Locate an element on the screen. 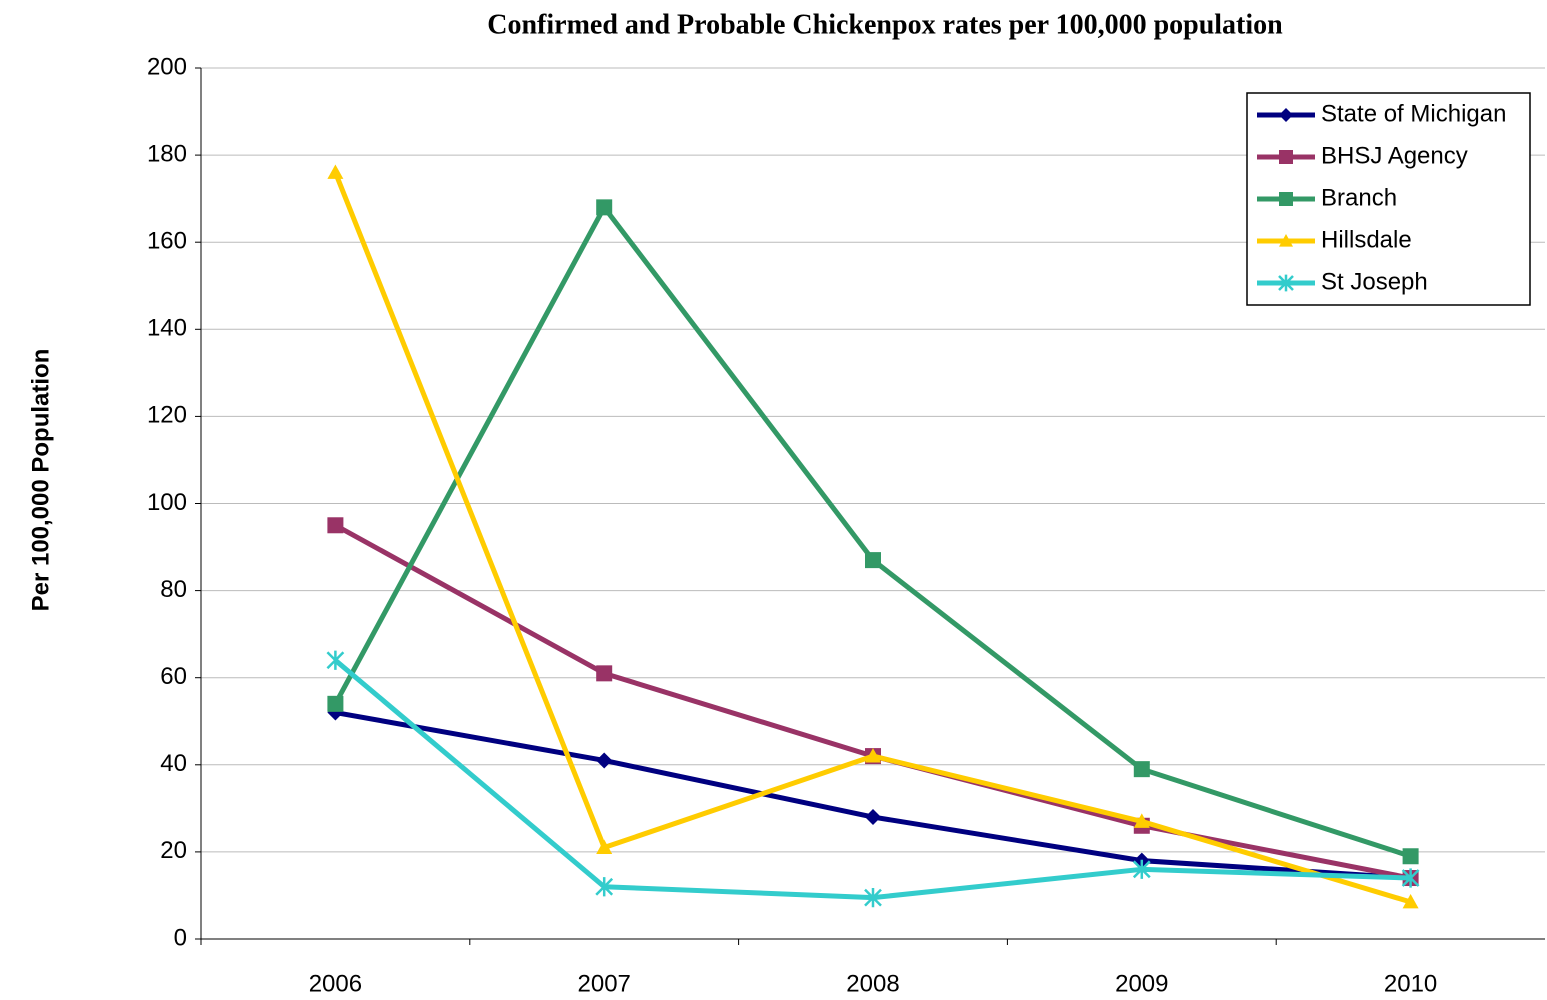 The width and height of the screenshot is (1547, 1000). y-tick-label: 80 is located at coordinates (173, 589).